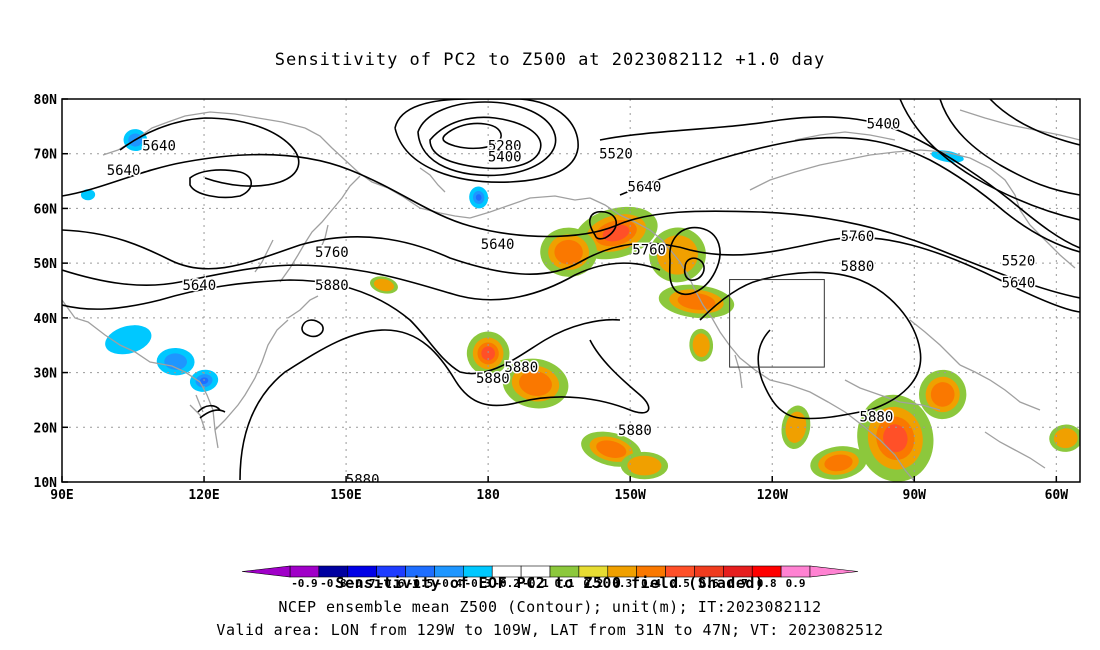 The height and width of the screenshot is (650, 1100). I want to click on colorbar-label: 0.6, so click(709, 583).